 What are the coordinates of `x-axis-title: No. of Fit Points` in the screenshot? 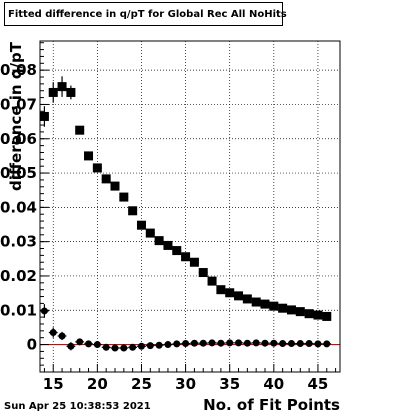 It's located at (271, 405).